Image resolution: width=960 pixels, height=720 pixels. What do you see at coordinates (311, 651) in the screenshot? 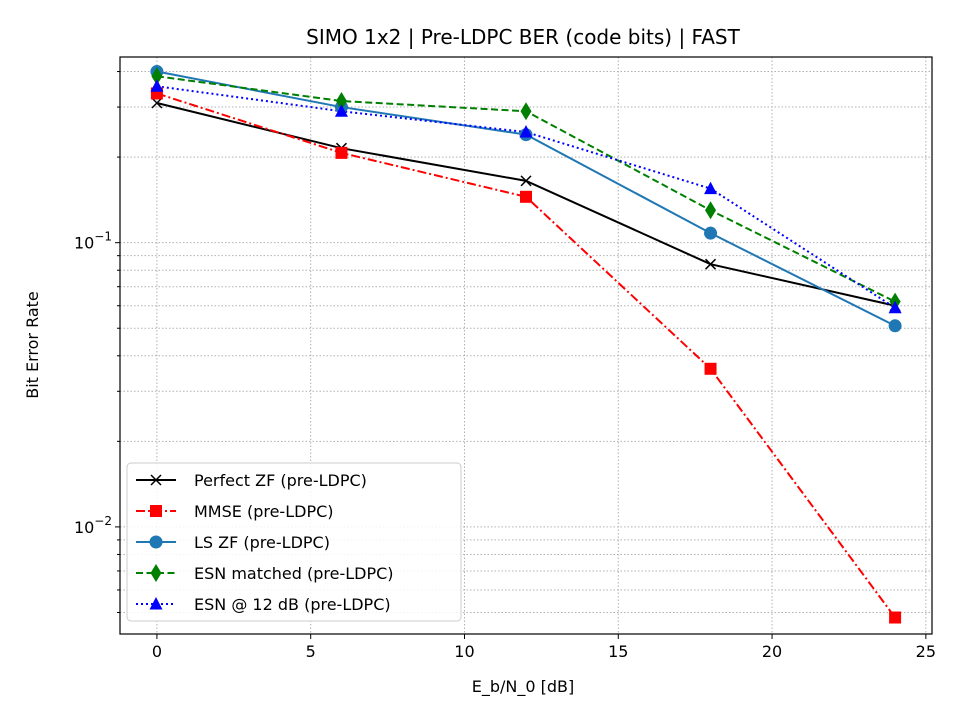
I see `x-tick-label: 5` at bounding box center [311, 651].